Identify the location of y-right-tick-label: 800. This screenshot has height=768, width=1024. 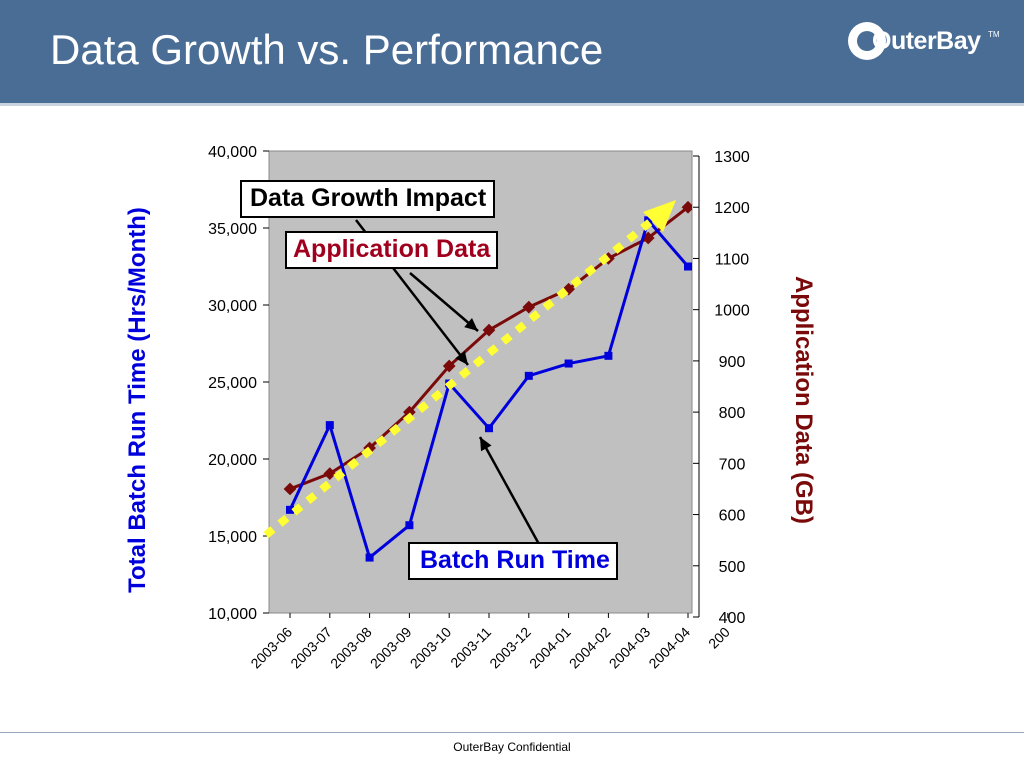
(732, 413).